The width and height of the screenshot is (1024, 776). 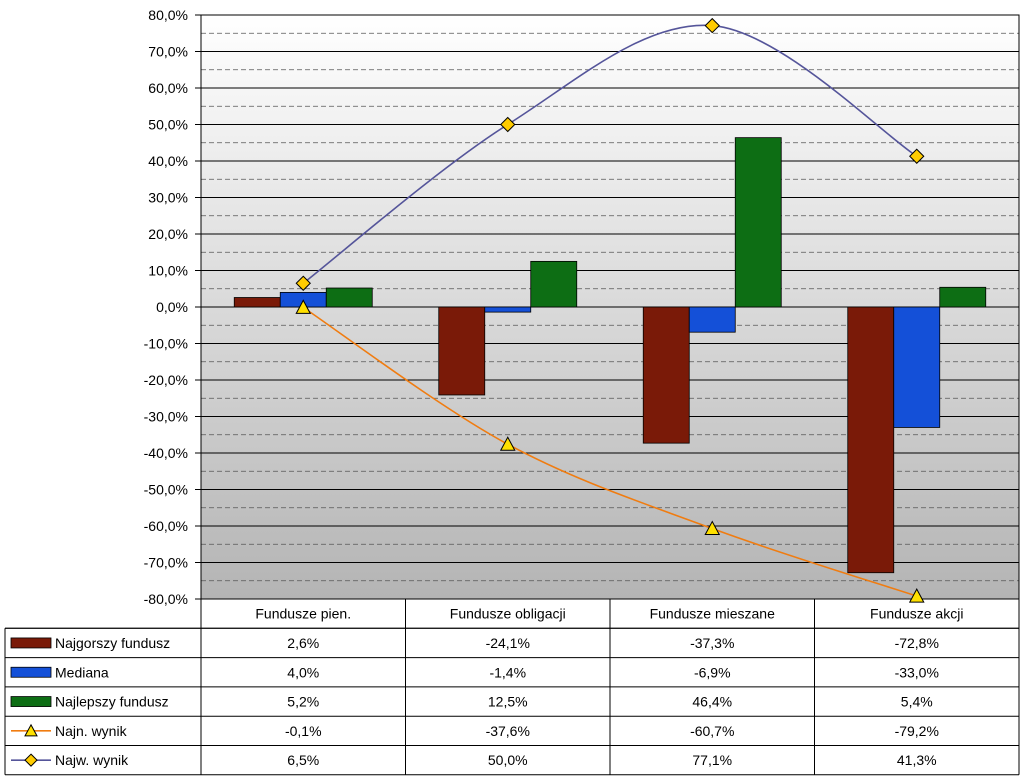 What do you see at coordinates (91, 731) in the screenshot?
I see `legend-label: Najn. wynik` at bounding box center [91, 731].